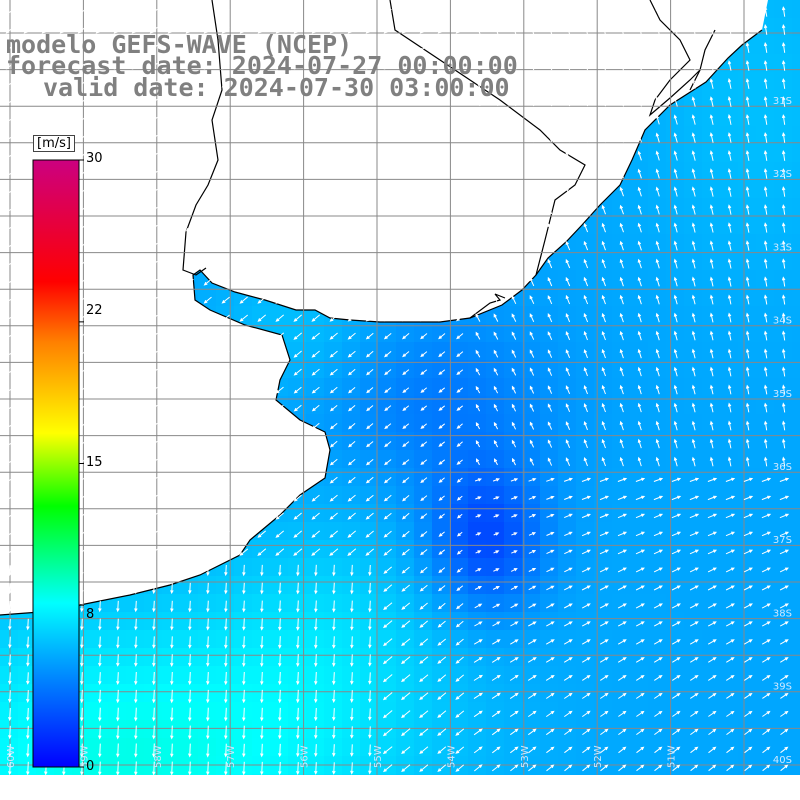  Describe the element at coordinates (90, 766) in the screenshot. I see `colorbar-tick-label: 0` at that location.